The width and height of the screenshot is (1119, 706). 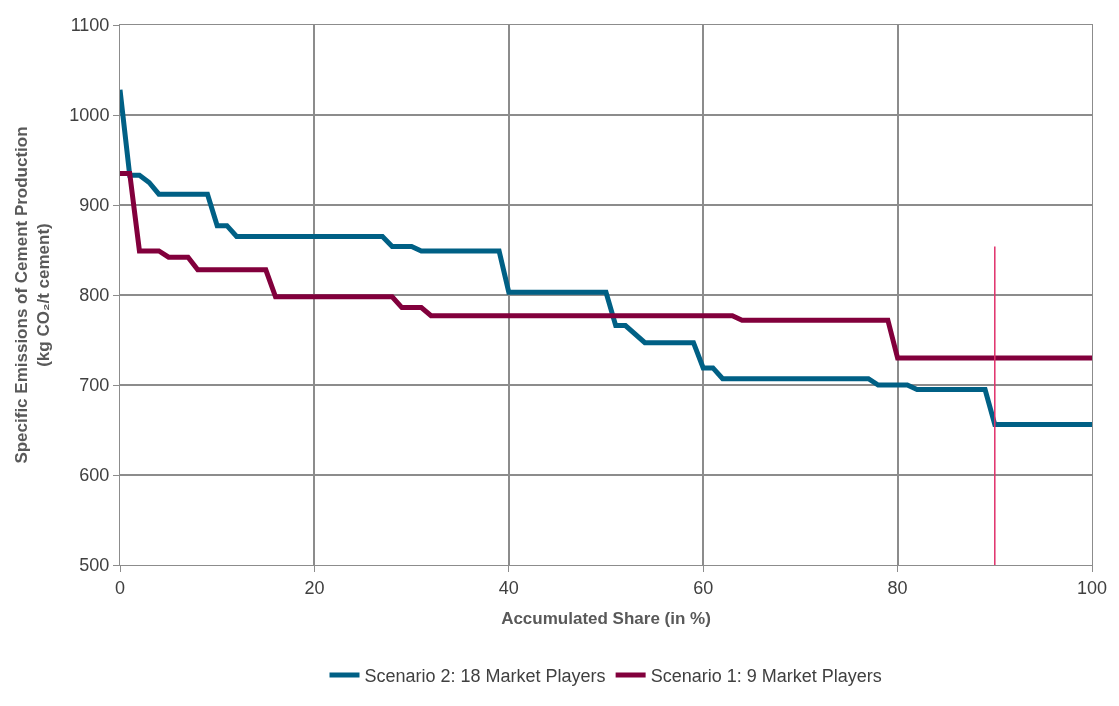 What do you see at coordinates (94, 205) in the screenshot?
I see `y-tick-label: 900` at bounding box center [94, 205].